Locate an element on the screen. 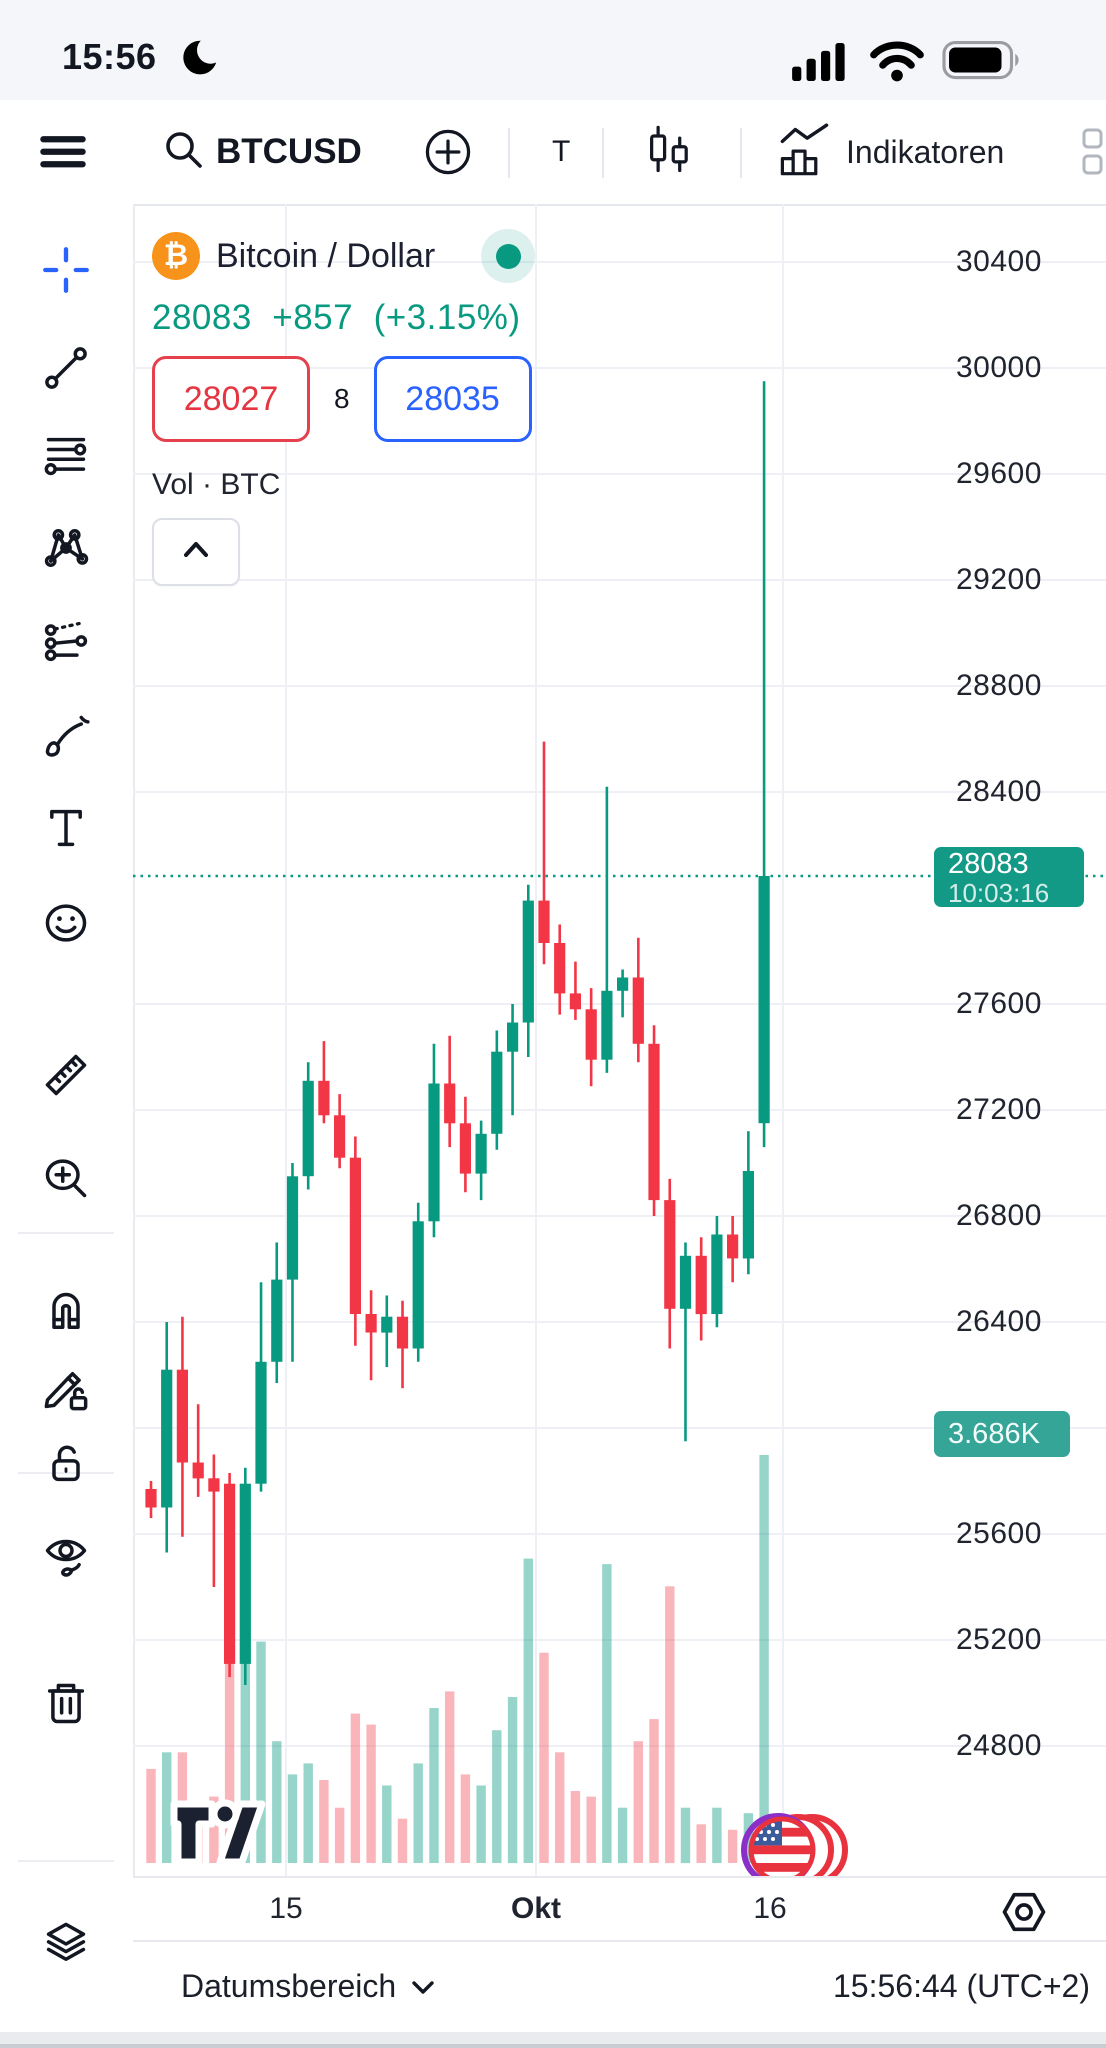 Image resolution: width=1106 pixels, height=2048 pixels. chevron-up-icon is located at coordinates (196, 552).